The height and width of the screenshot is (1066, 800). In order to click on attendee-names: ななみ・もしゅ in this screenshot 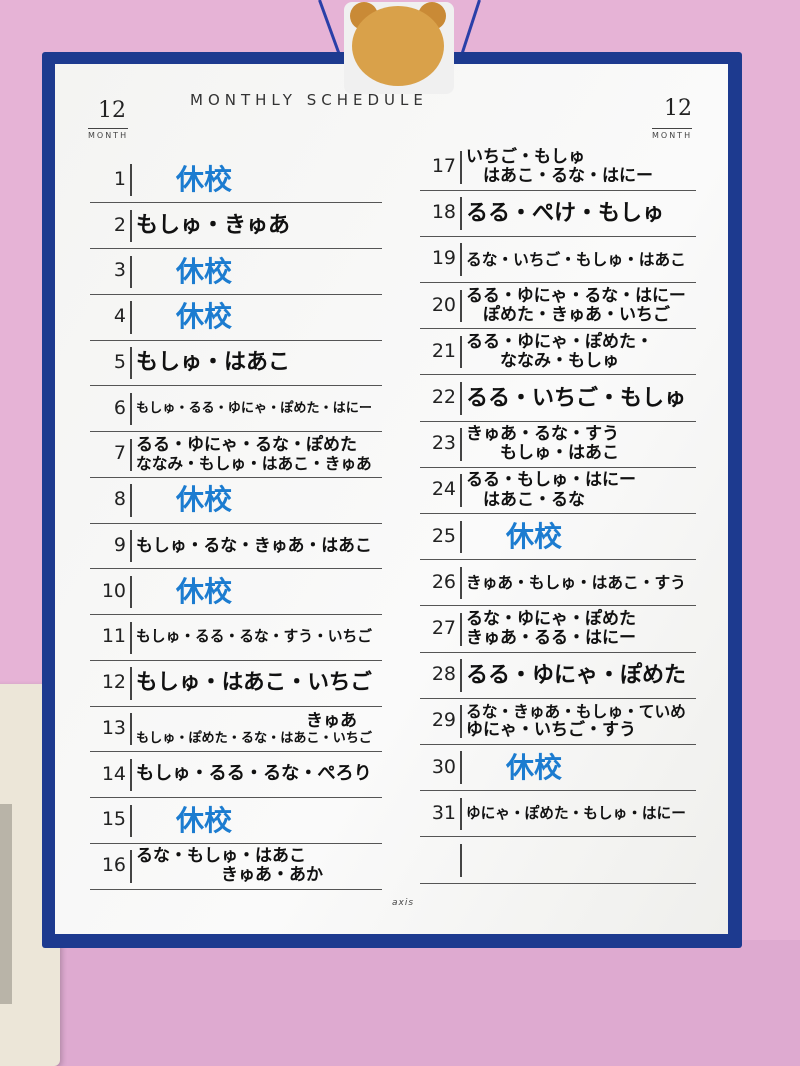, I will do `click(542, 361)`.